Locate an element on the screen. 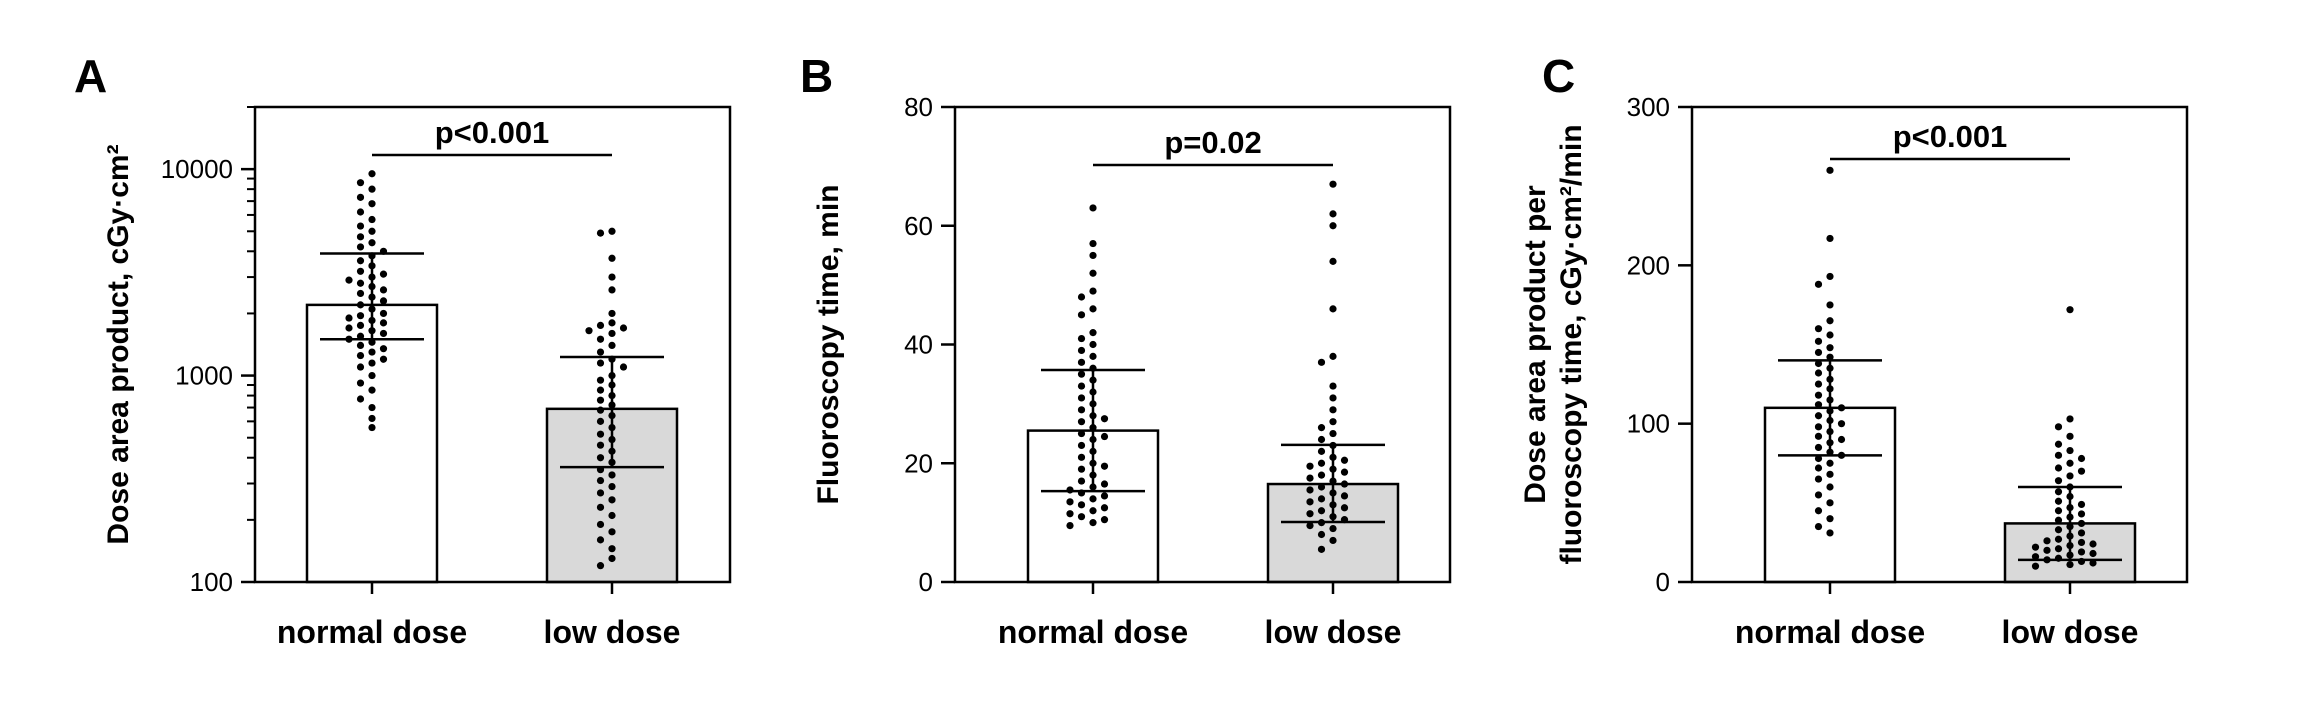 This screenshot has width=2314, height=722. y-tick-label: 0 is located at coordinates (1663, 582).